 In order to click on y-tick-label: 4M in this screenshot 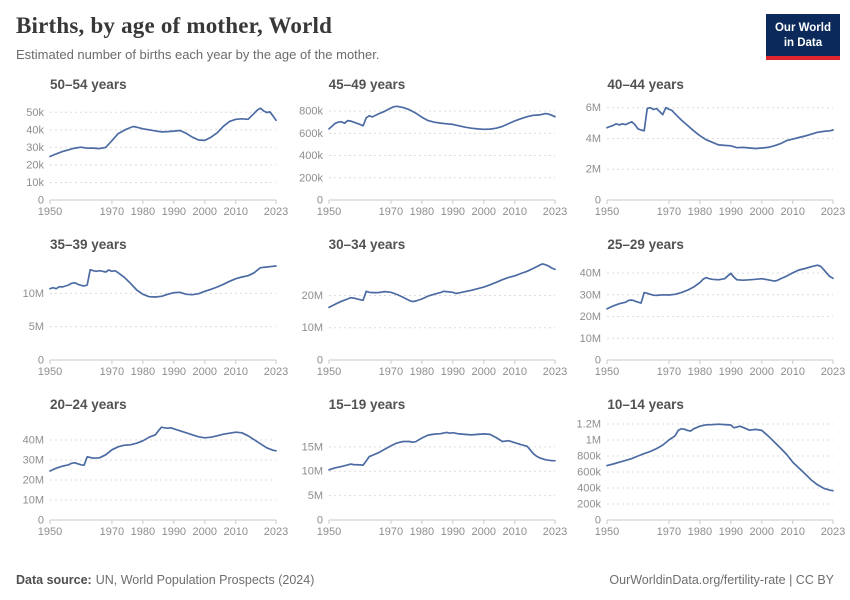, I will do `click(593, 139)`.